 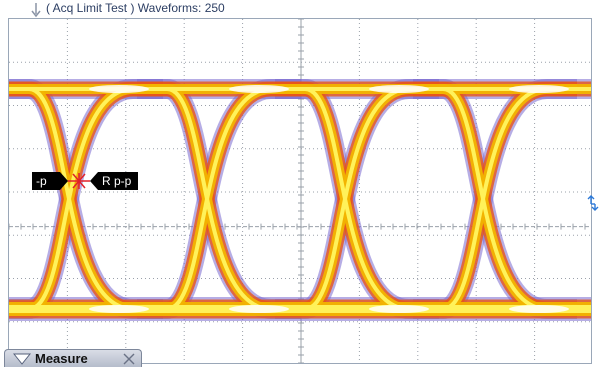 I want to click on scroll-arrow-icon, so click(x=592, y=203).